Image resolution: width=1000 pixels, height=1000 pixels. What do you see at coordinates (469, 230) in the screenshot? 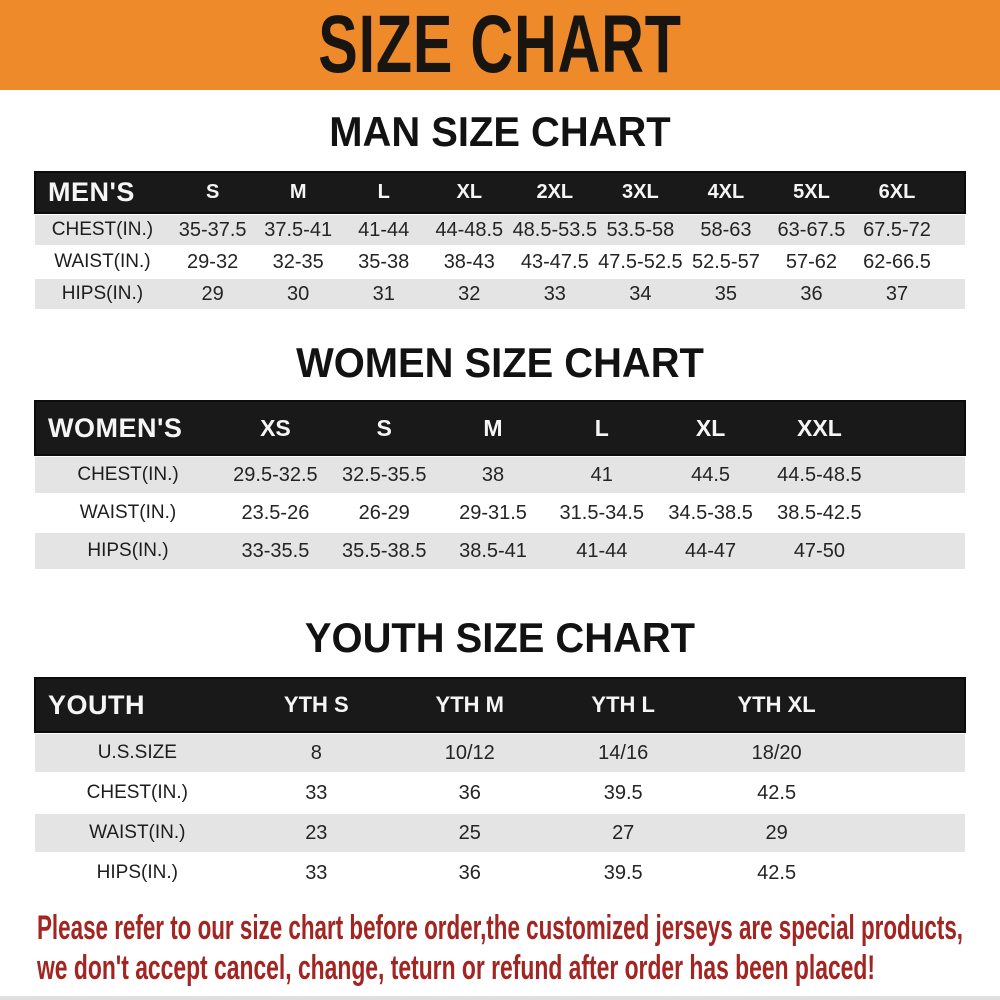
I see `size-value-cell: 44-48.5` at bounding box center [469, 230].